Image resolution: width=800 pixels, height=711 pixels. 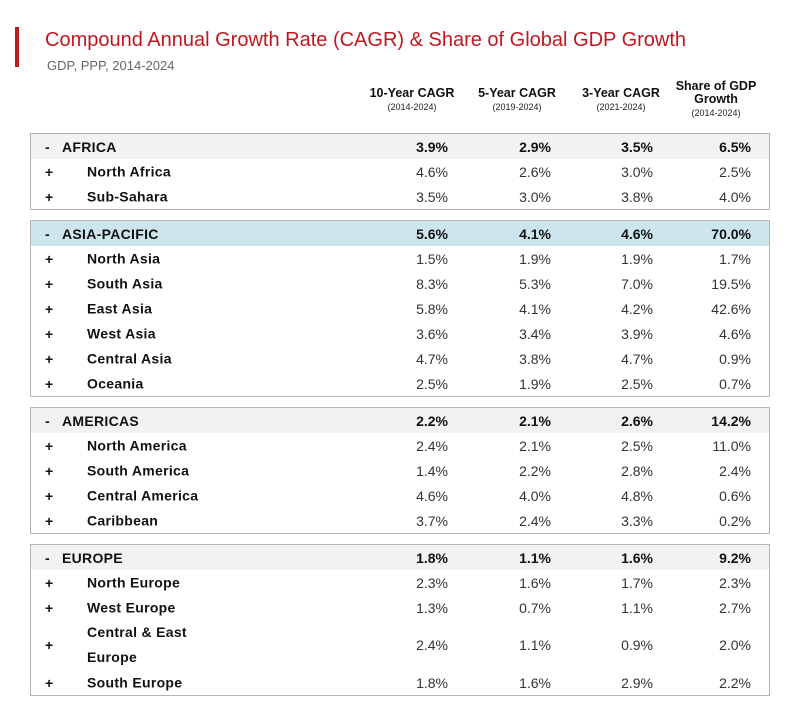 I want to click on subregion-row-caribbean: + Caribbean 3.7% 2.4% 3.3% 0.2%, so click(x=400, y=520).